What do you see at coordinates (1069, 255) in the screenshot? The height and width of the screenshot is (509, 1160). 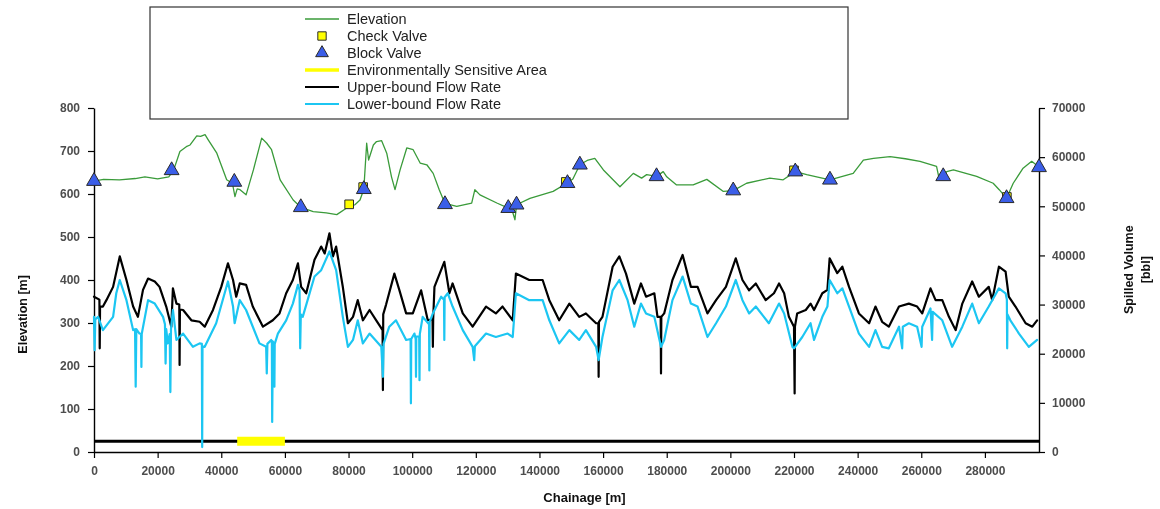 I see `y2-tick-label: 40000` at bounding box center [1069, 255].